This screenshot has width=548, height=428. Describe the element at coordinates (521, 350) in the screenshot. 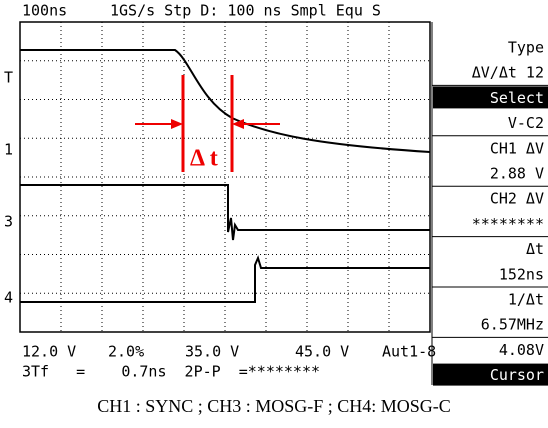

I see `menu-item: 4.08V` at that location.